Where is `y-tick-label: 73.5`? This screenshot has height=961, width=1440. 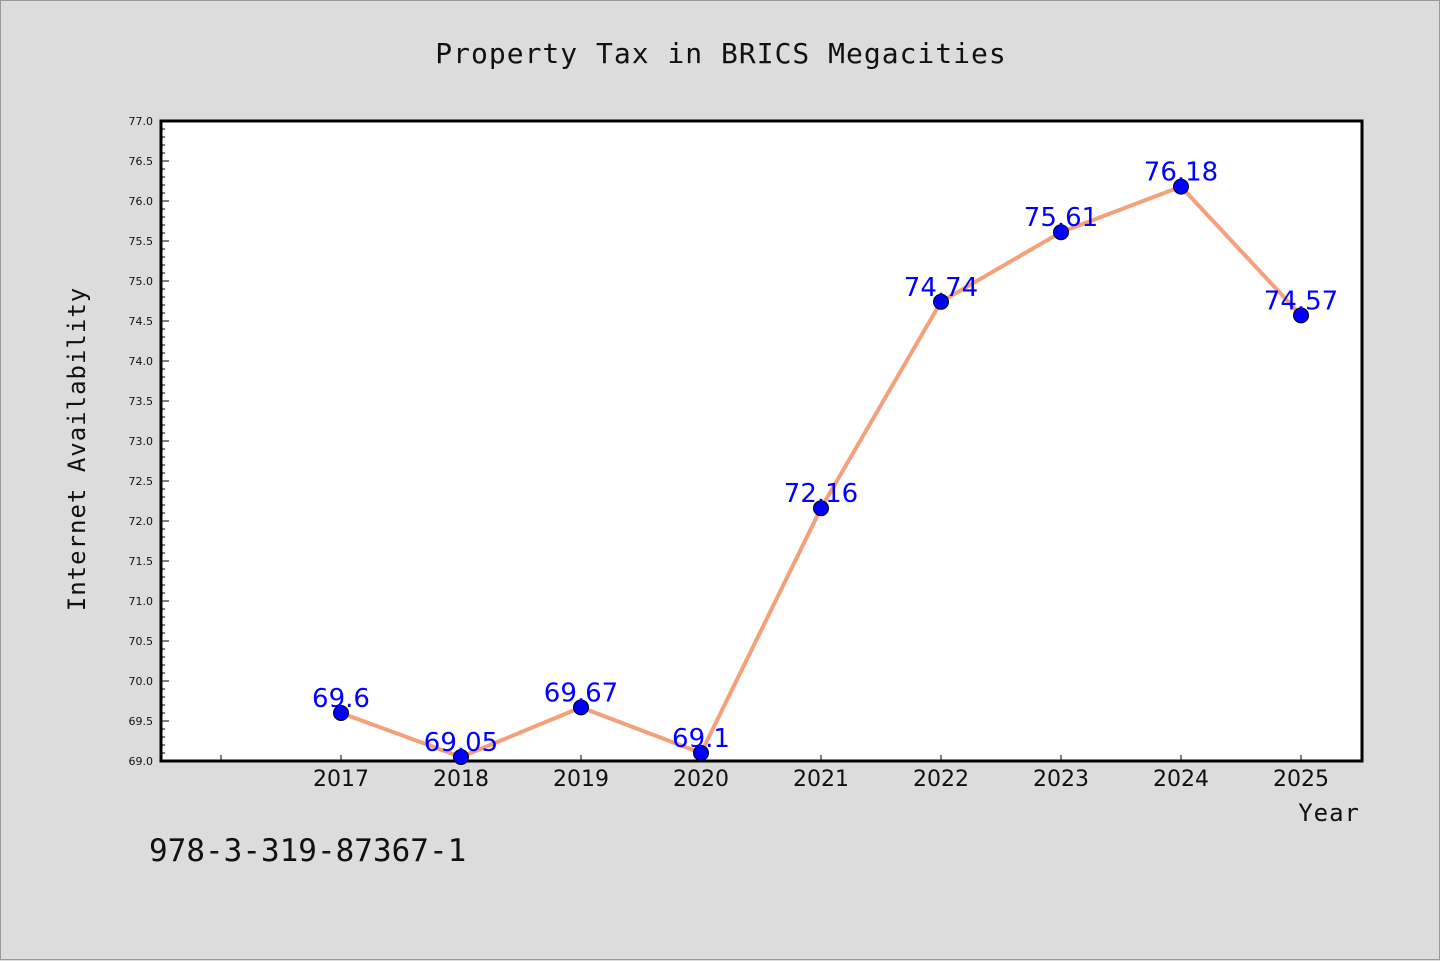
y-tick-label: 73.5 is located at coordinates (141, 401).